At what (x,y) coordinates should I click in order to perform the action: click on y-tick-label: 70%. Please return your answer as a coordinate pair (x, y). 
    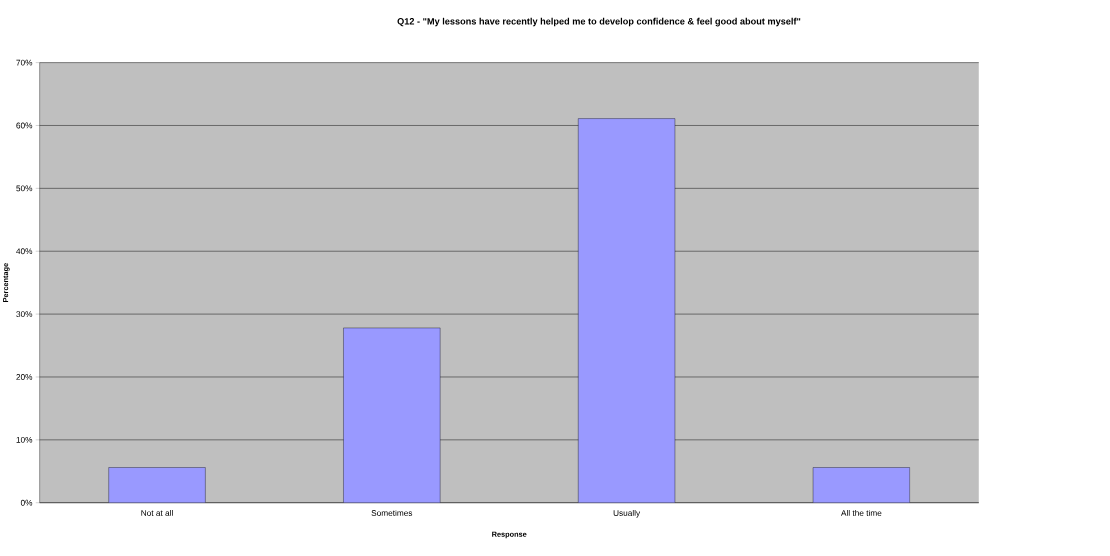
    Looking at the image, I should click on (24, 62).